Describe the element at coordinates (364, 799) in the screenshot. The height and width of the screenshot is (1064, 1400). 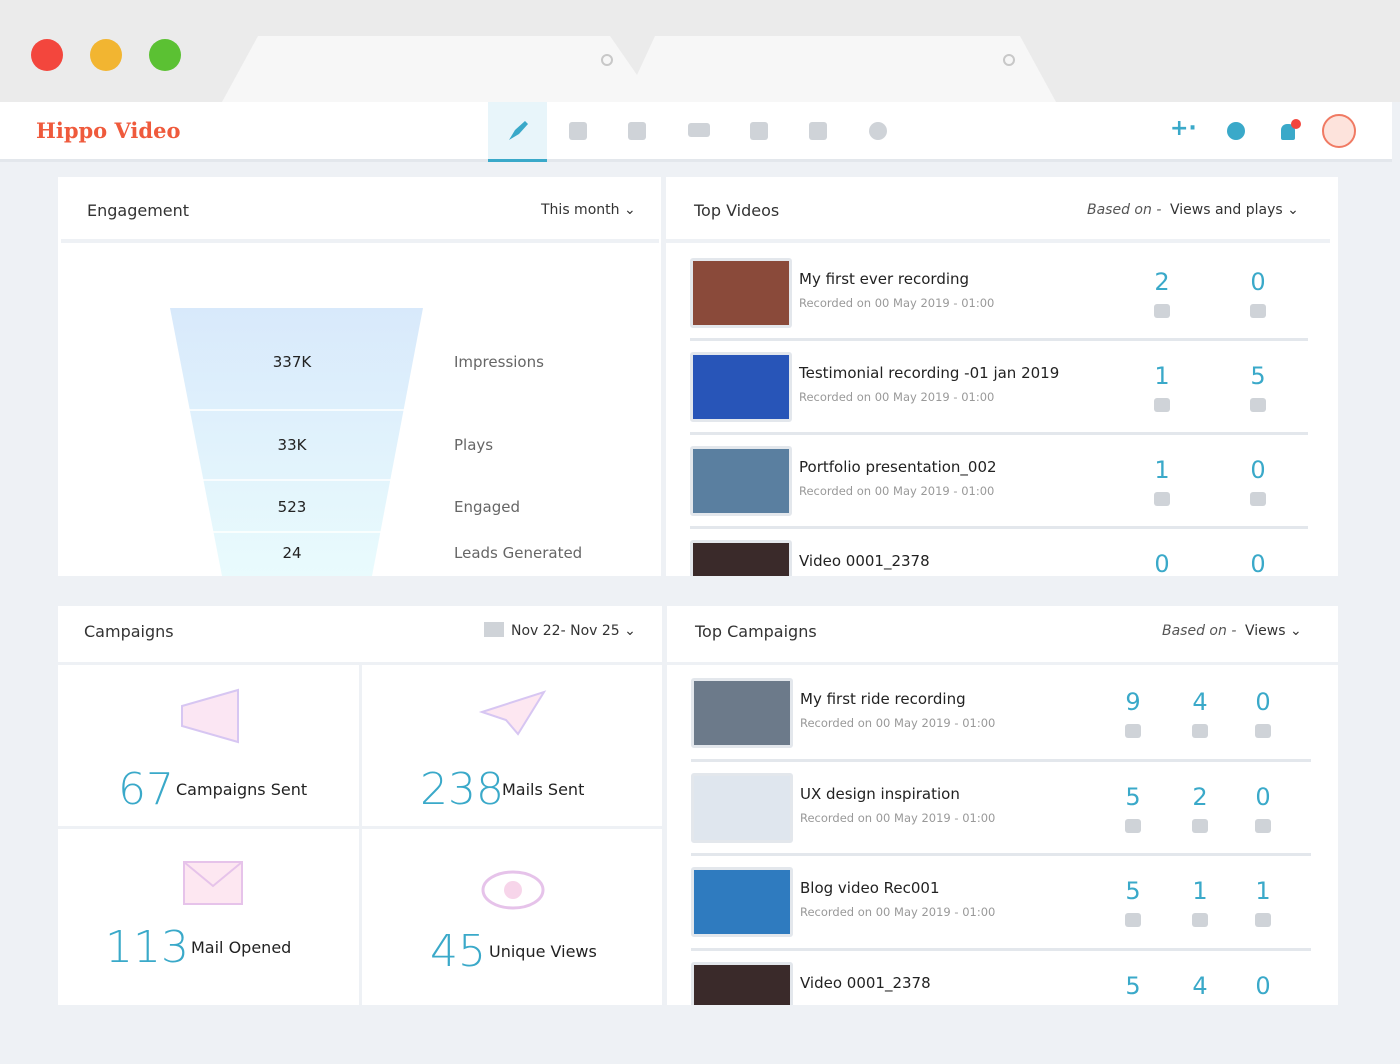
I see `campaign-icons` at that location.